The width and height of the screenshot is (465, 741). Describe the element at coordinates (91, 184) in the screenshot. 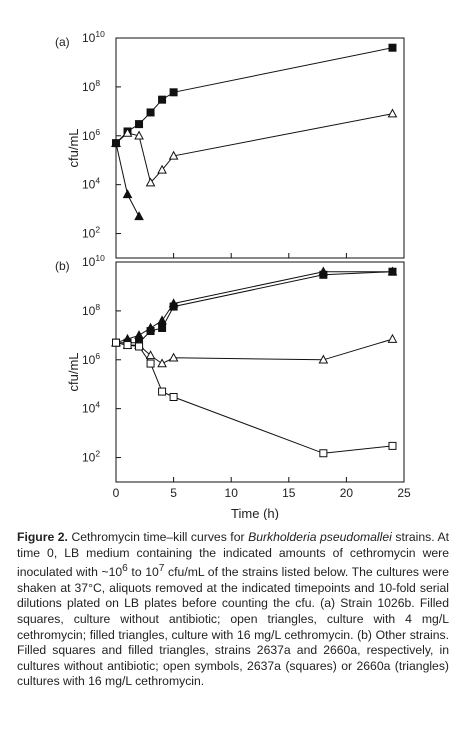

I see `y-tick-label-a-3: 10⁴` at that location.